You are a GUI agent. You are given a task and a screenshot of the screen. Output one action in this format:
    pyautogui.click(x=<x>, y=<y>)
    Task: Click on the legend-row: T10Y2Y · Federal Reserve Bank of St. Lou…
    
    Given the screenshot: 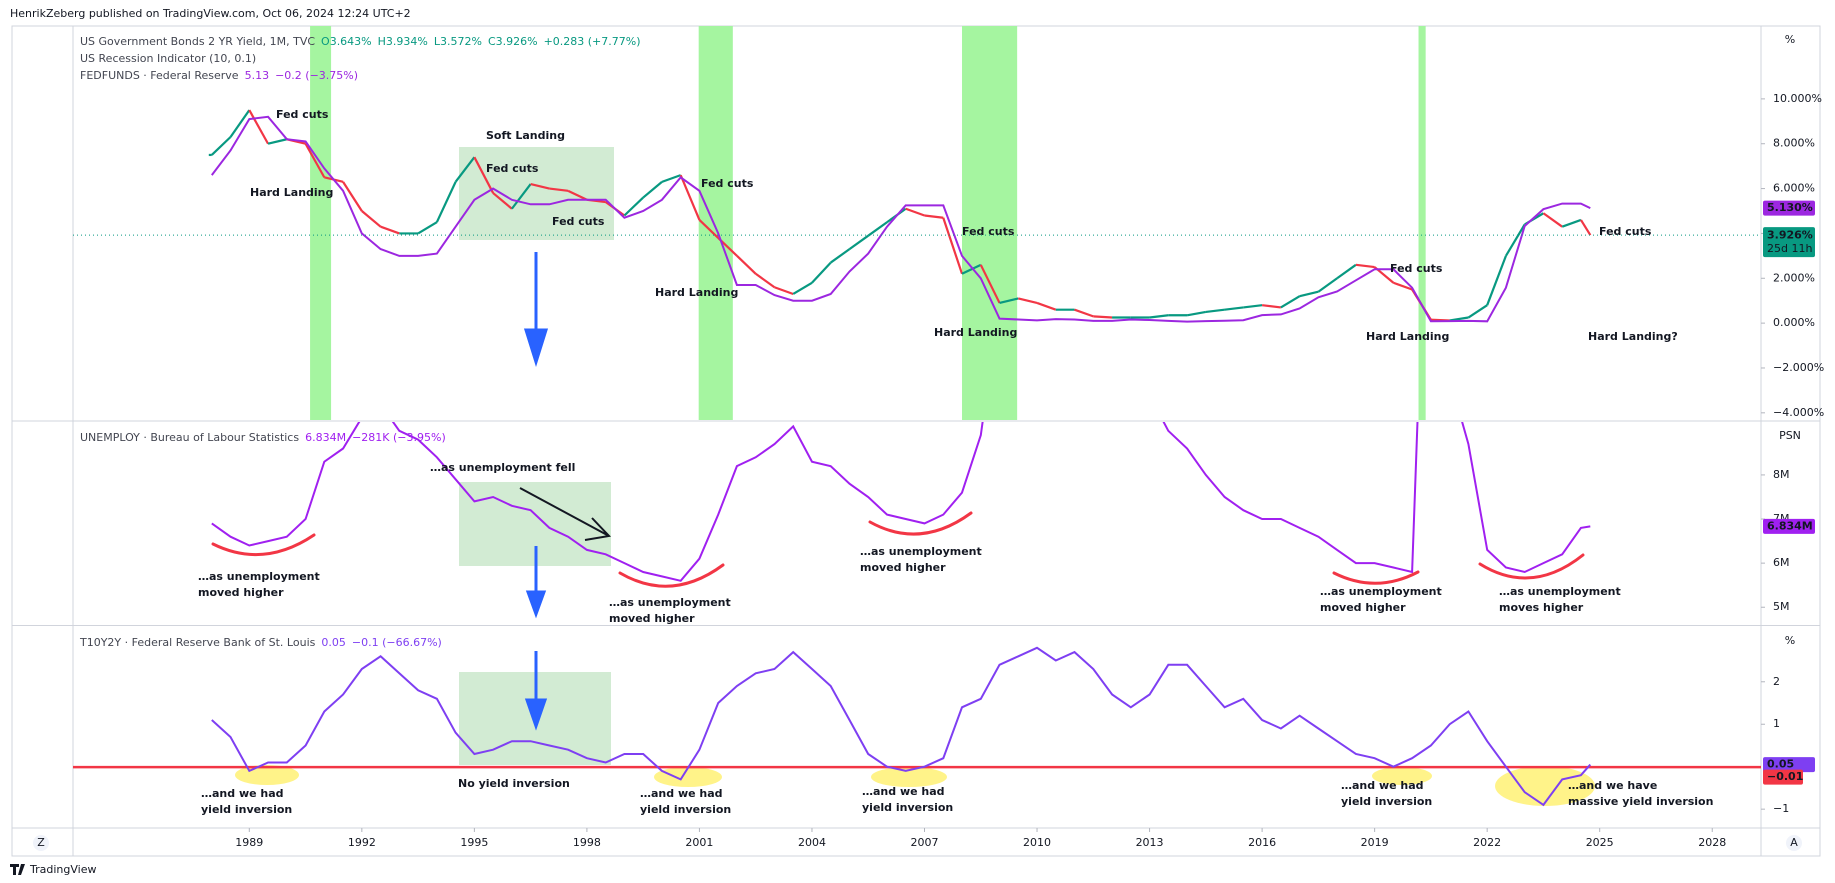 What is the action you would take?
    pyautogui.click(x=260, y=642)
    